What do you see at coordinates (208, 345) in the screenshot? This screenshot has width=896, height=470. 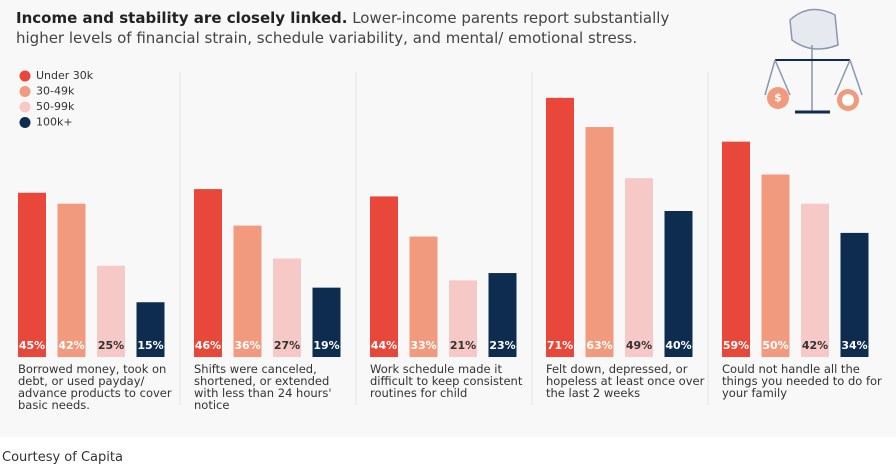 I see `value-label: 46%` at bounding box center [208, 345].